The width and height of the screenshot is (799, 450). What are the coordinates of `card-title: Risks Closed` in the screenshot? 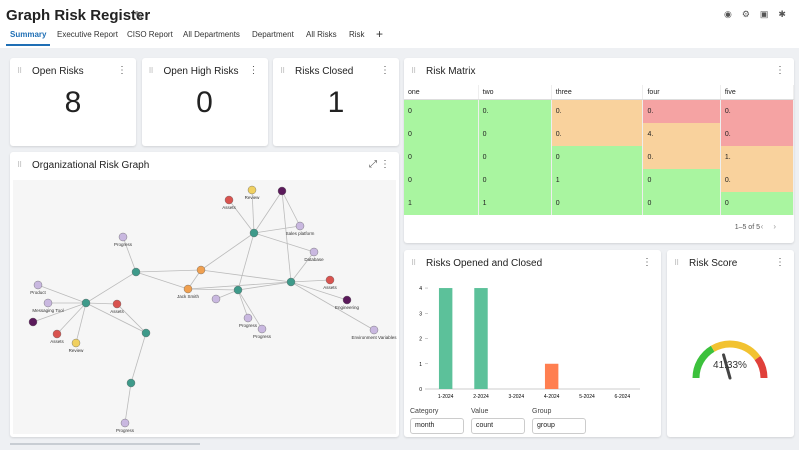 It's located at (324, 71).